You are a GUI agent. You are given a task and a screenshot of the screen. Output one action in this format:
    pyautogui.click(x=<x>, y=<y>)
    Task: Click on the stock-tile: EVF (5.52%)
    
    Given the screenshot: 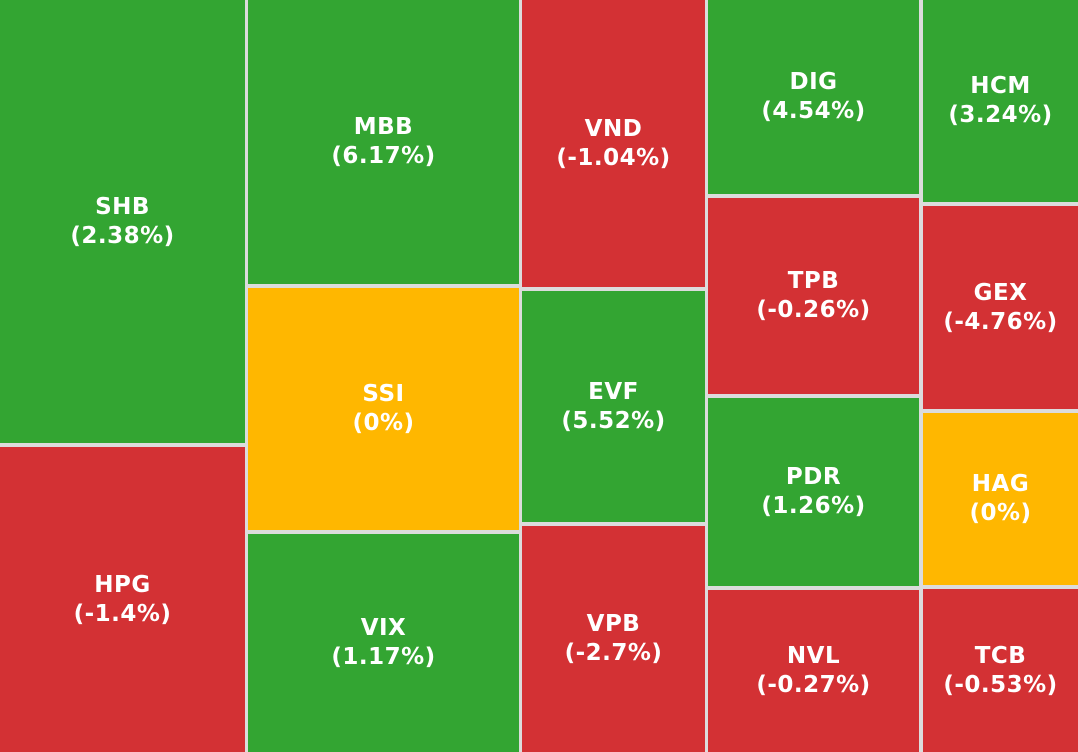 What is the action you would take?
    pyautogui.click(x=613, y=406)
    